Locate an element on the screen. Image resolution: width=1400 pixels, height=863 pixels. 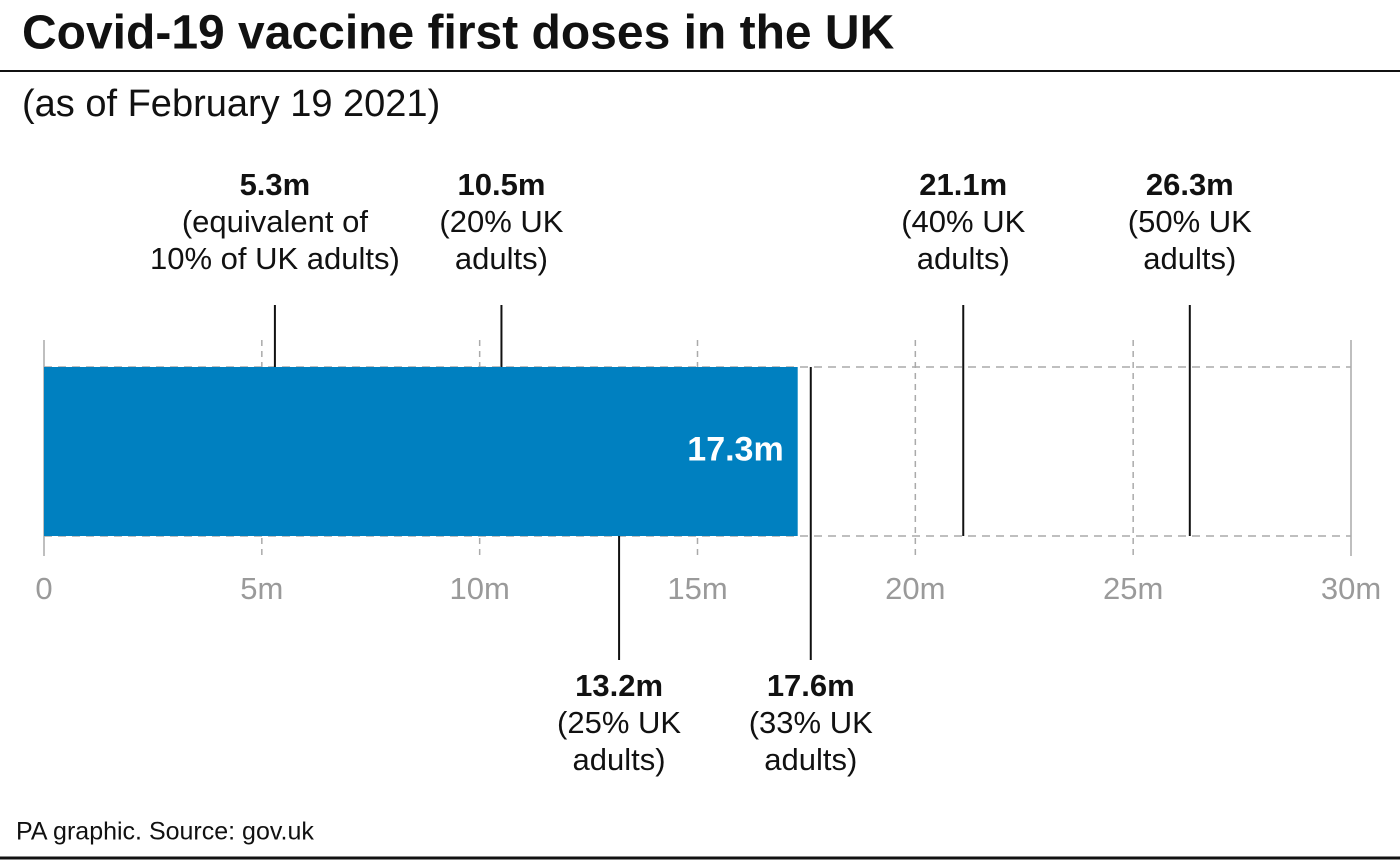
bar-value-label: 17.3m is located at coordinates (735, 449).